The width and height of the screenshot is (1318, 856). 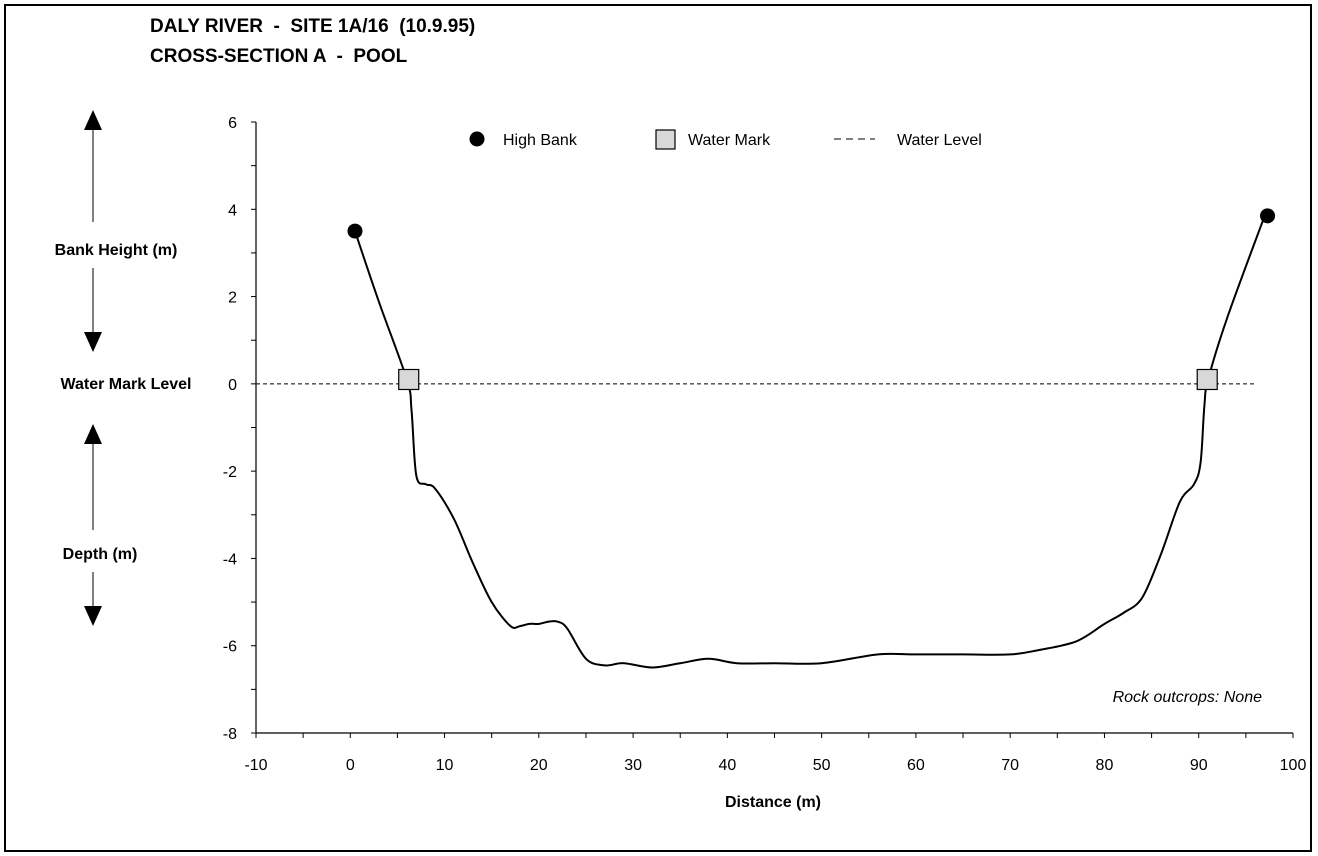 I want to click on chart-subtitle: CROSS-SECTION A - POOL, so click(x=279, y=56).